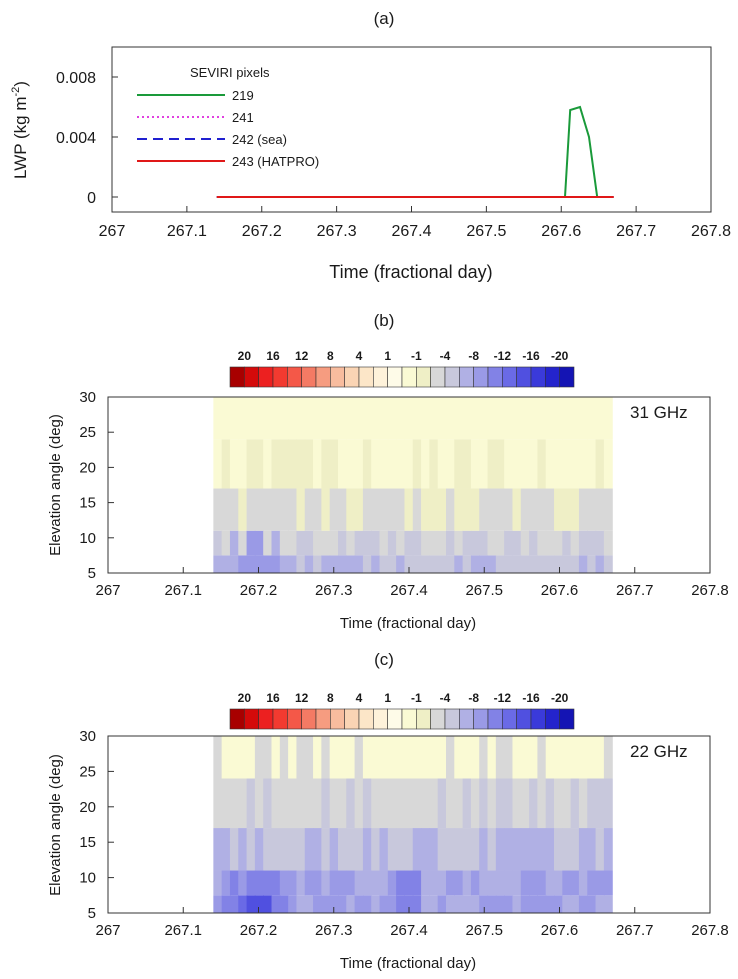 Image resolution: width=738 pixels, height=979 pixels. I want to click on y-tick-label: 10, so click(87, 878).